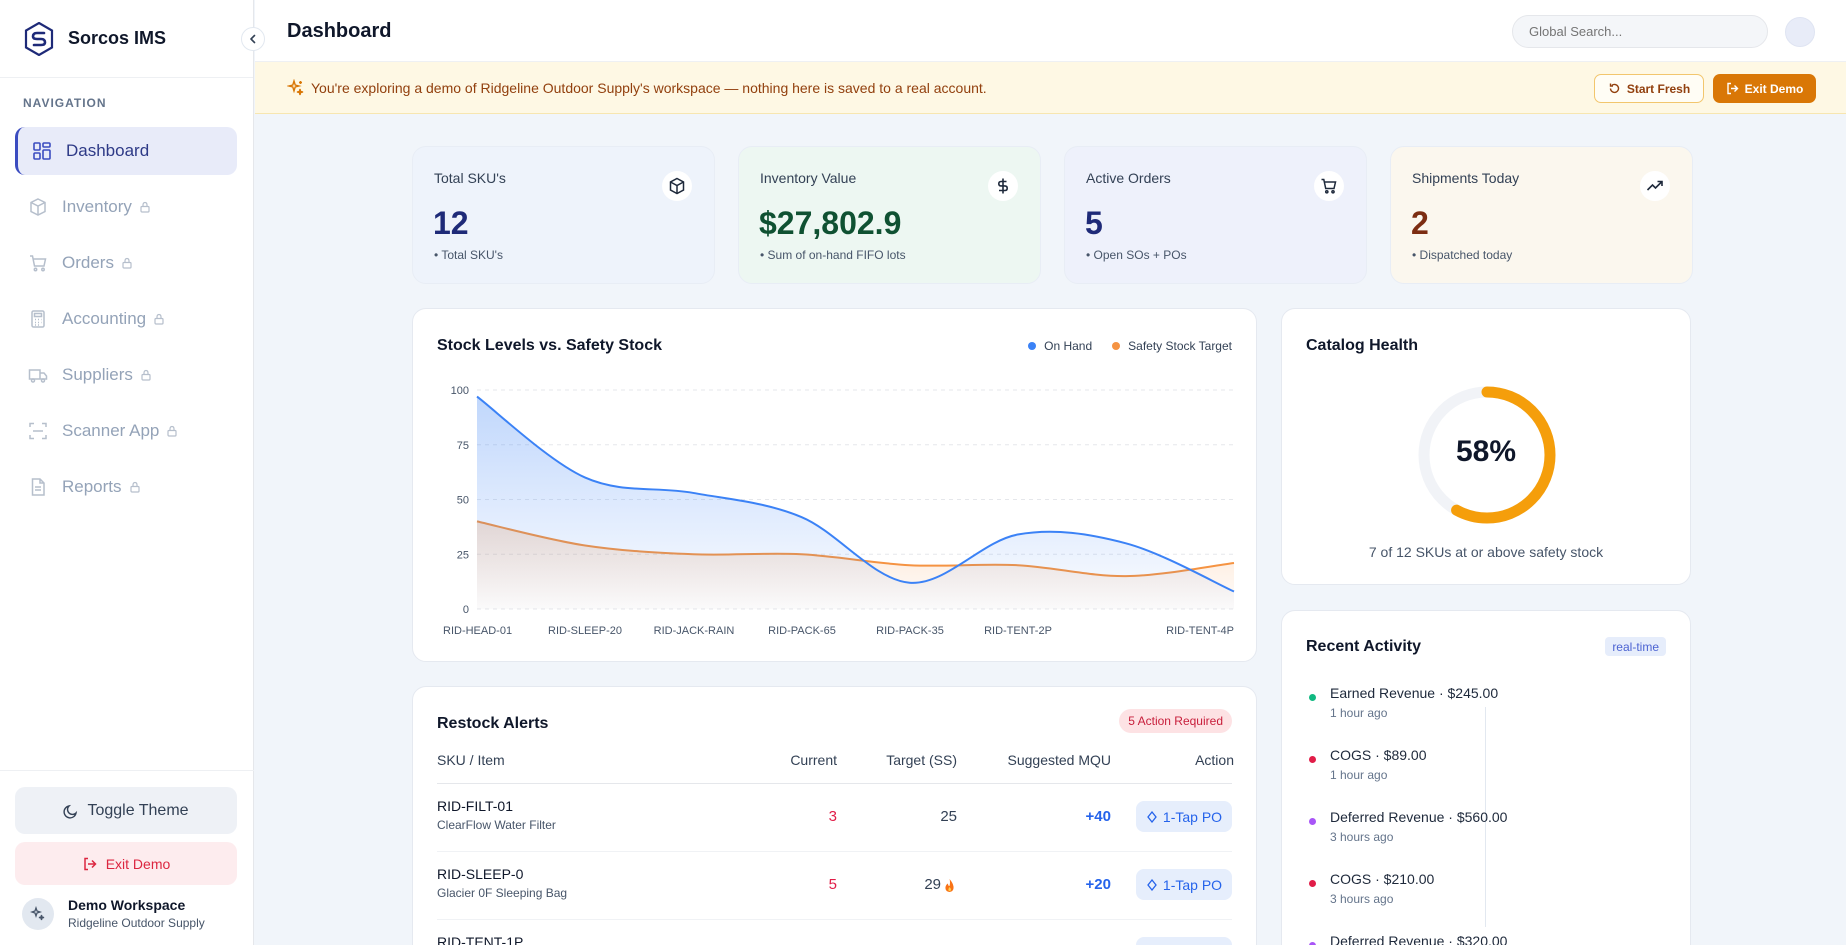 This screenshot has width=1846, height=945. I want to click on chart-legend: On Hand Safety Stock Target, so click(1120, 346).